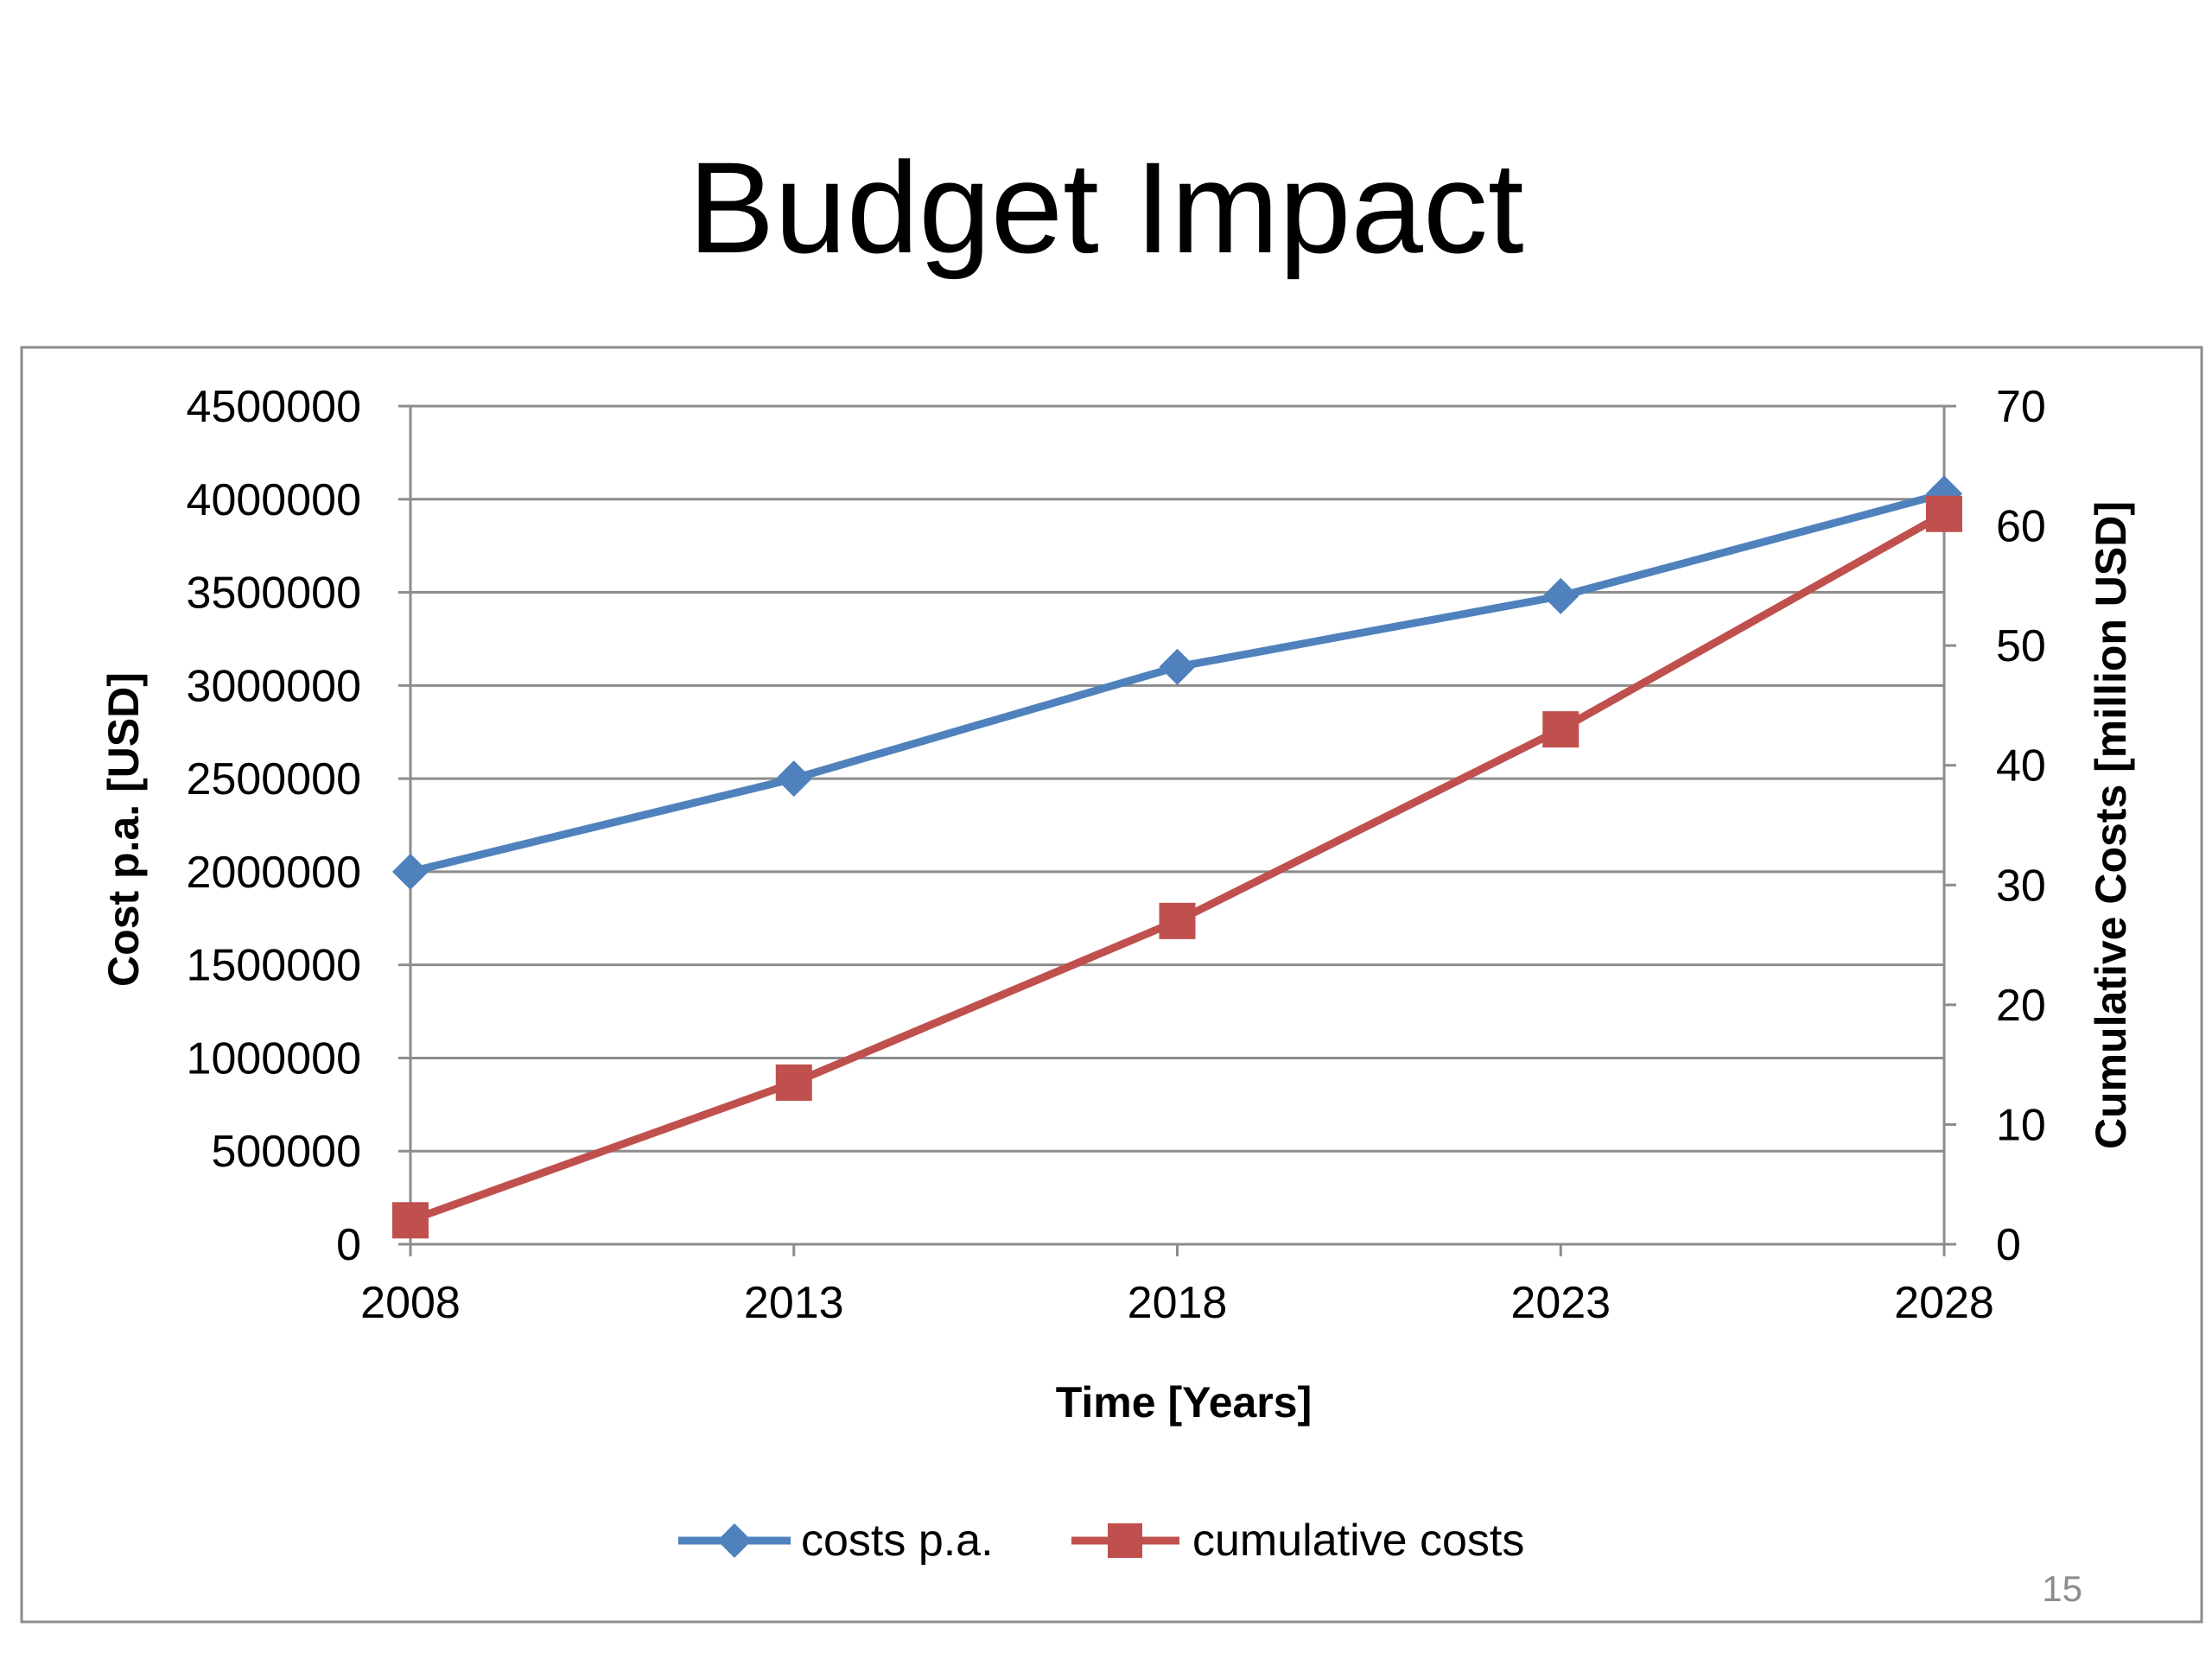  Describe the element at coordinates (794, 1303) in the screenshot. I see `x-tick-label: 2013` at that location.